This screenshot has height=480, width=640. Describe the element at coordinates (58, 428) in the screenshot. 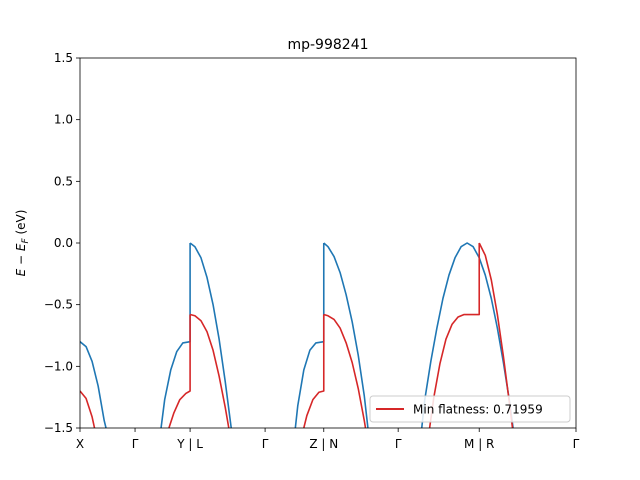

I see `y-tick-label: −1.5` at that location.